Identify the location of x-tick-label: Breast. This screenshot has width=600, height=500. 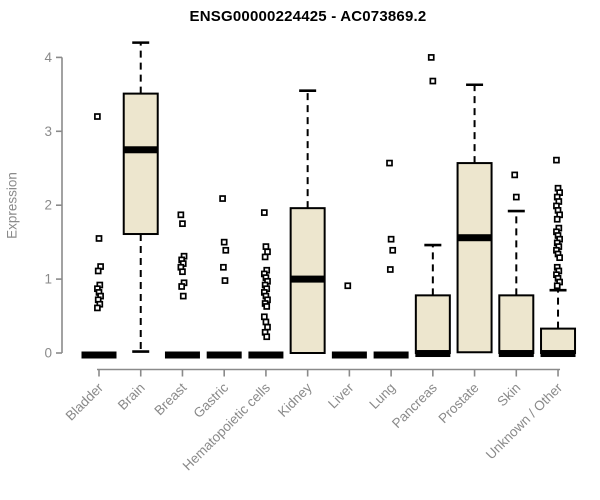
(170, 399).